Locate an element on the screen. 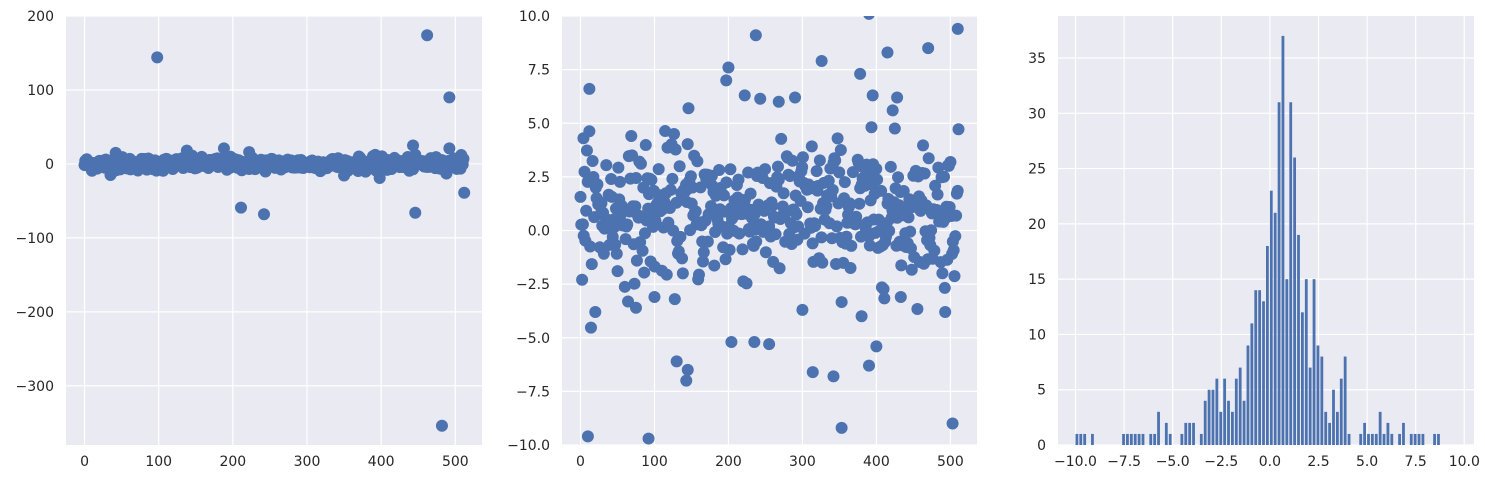 The image size is (1485, 483). x-tick-label: −2.5 is located at coordinates (1221, 462).